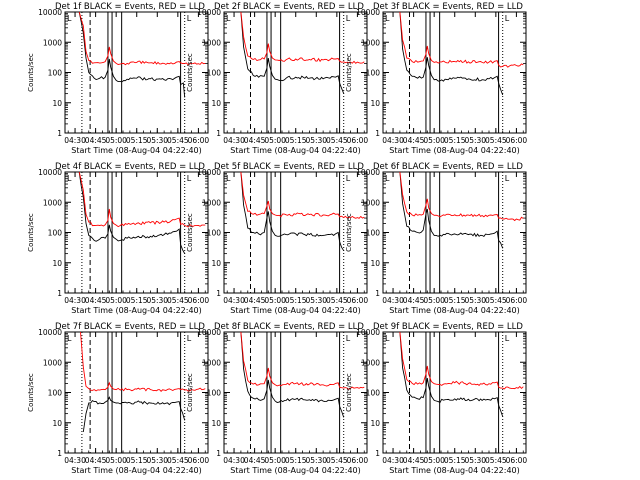  I want to click on chart-title: Det 7f BLACK = Events, RED = LLD, so click(130, 327).